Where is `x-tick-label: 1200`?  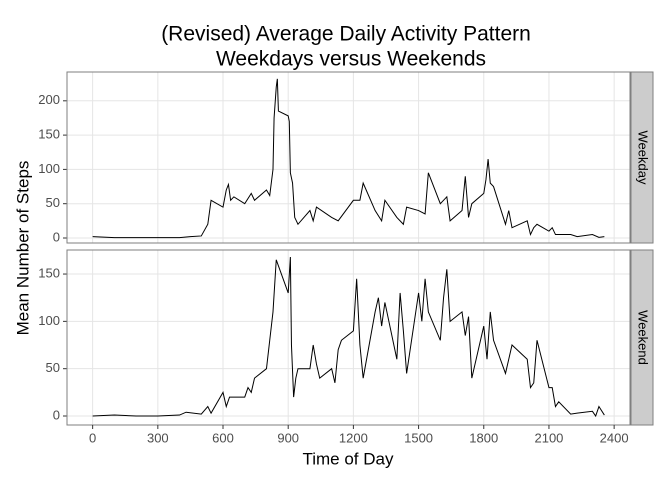
x-tick-label: 1200 is located at coordinates (353, 437).